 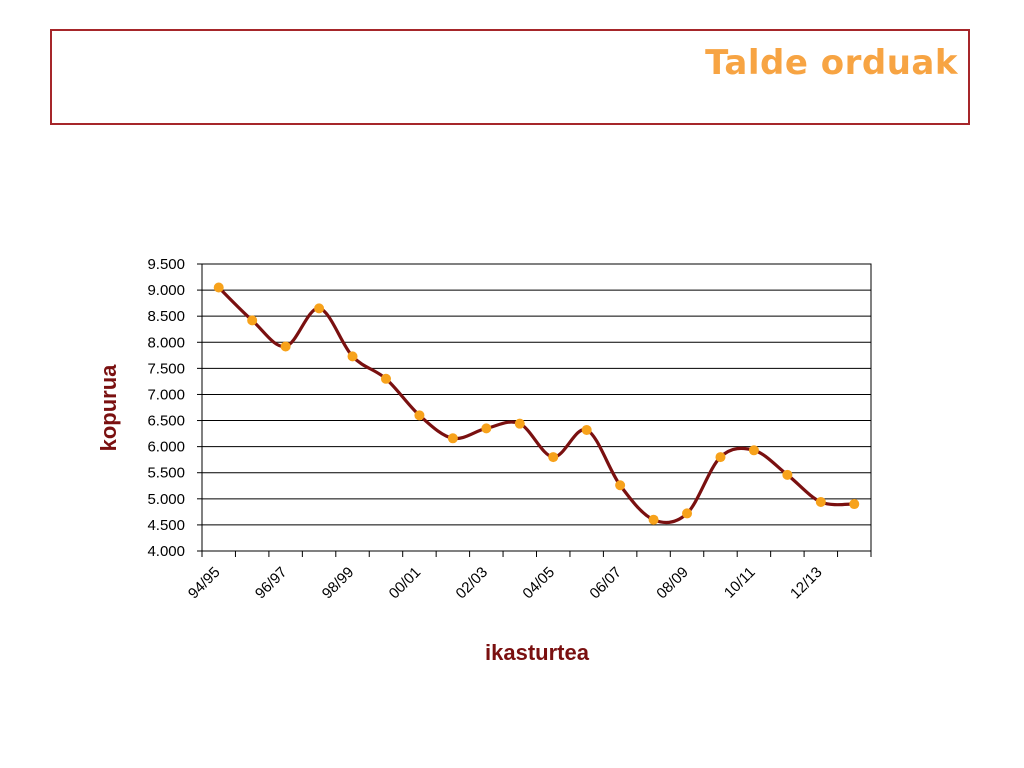 I want to click on y-tick-label: 6.000, so click(x=166, y=447).